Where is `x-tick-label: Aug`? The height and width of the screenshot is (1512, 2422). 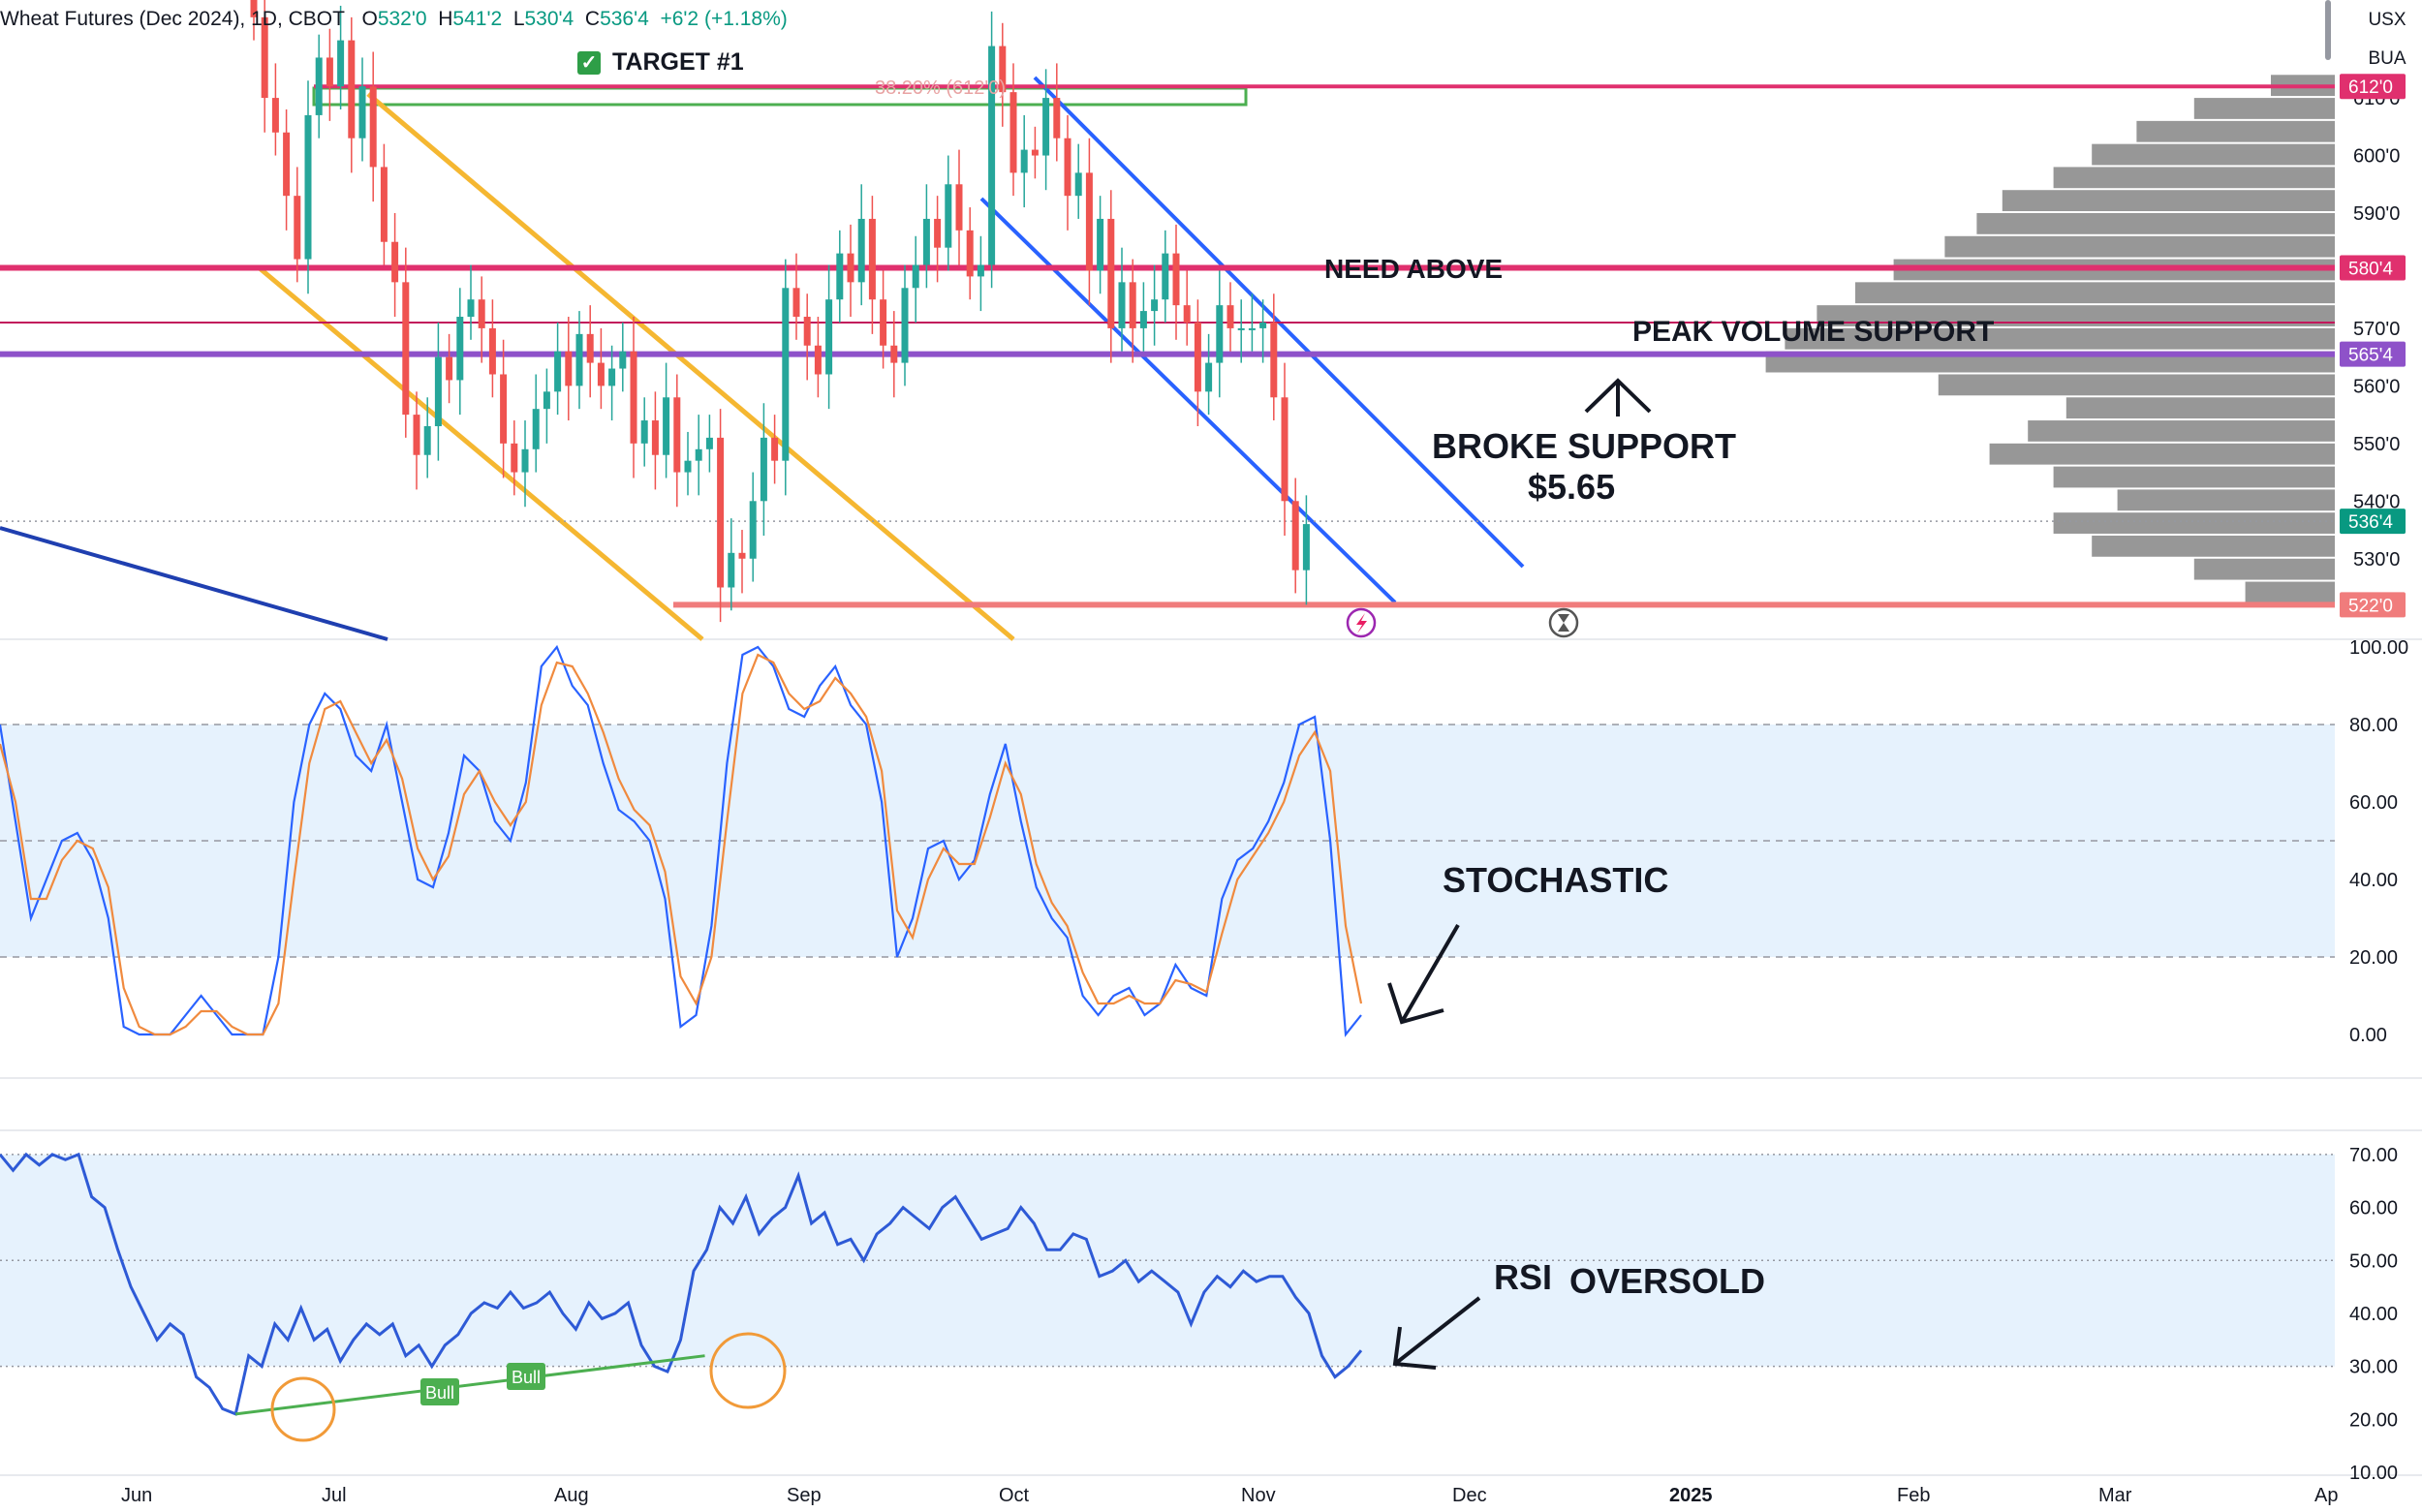 x-tick-label: Aug is located at coordinates (571, 1495).